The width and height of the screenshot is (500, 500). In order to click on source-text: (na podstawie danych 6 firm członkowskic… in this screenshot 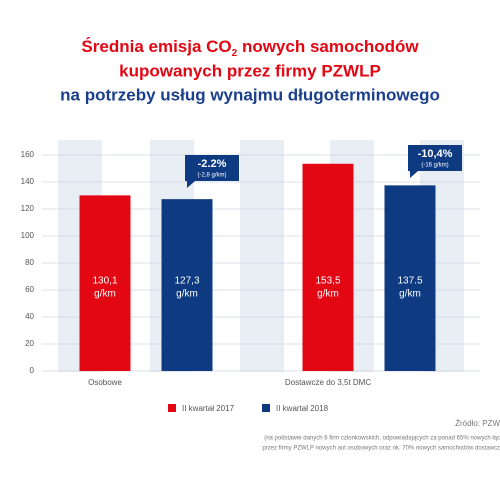, I will do `click(382, 439)`.